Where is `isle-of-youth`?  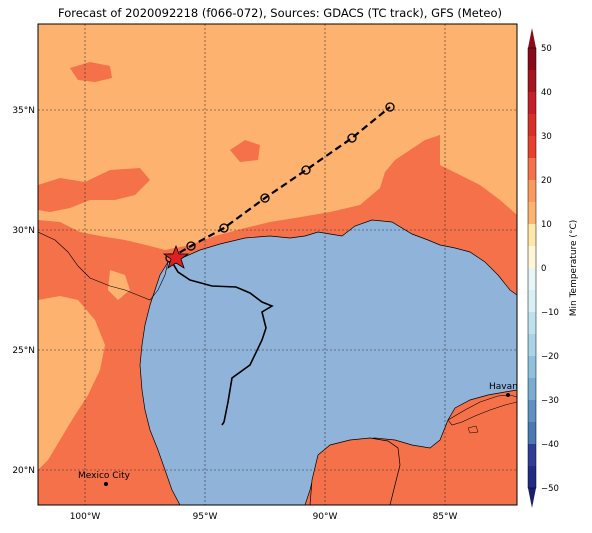 isle-of-youth is located at coordinates (473, 429).